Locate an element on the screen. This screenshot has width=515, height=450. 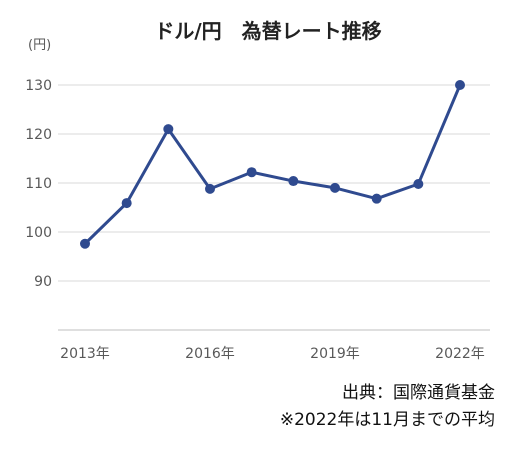
y-unit-label: (円) is located at coordinates (39, 45).